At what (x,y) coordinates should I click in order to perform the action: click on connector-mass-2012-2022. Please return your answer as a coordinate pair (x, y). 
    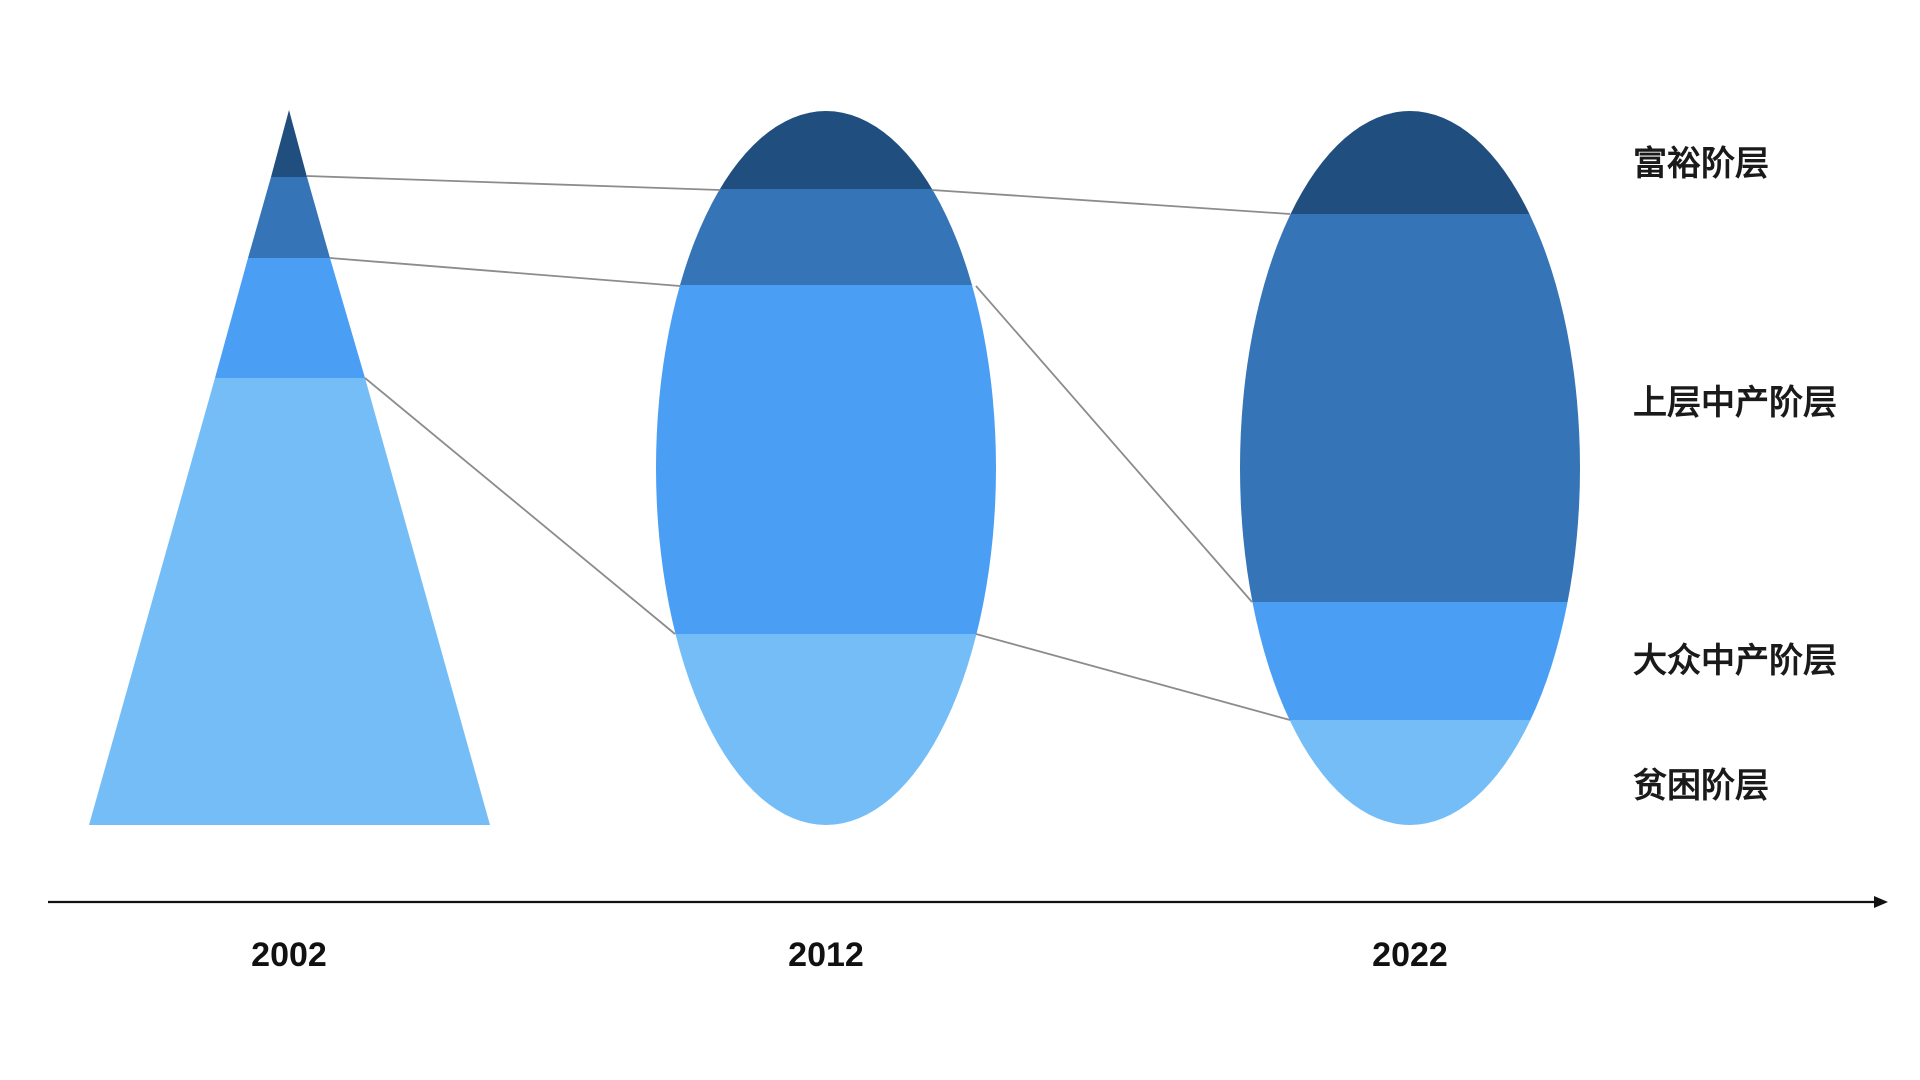
    Looking at the image, I should click on (1133, 677).